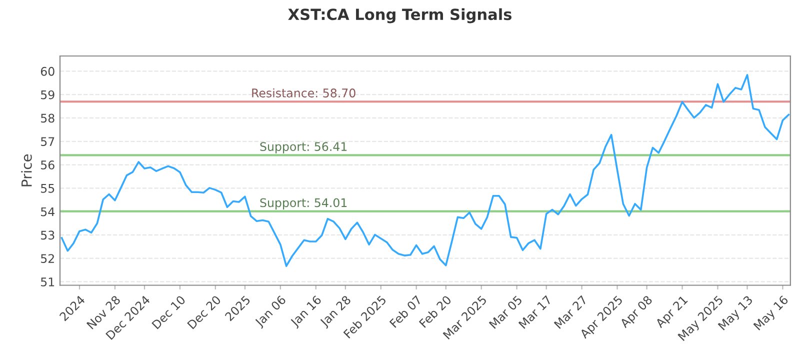 This screenshot has height=350, width=800. What do you see at coordinates (571, 312) in the screenshot?
I see `x-tick-label: Mar 27` at bounding box center [571, 312].